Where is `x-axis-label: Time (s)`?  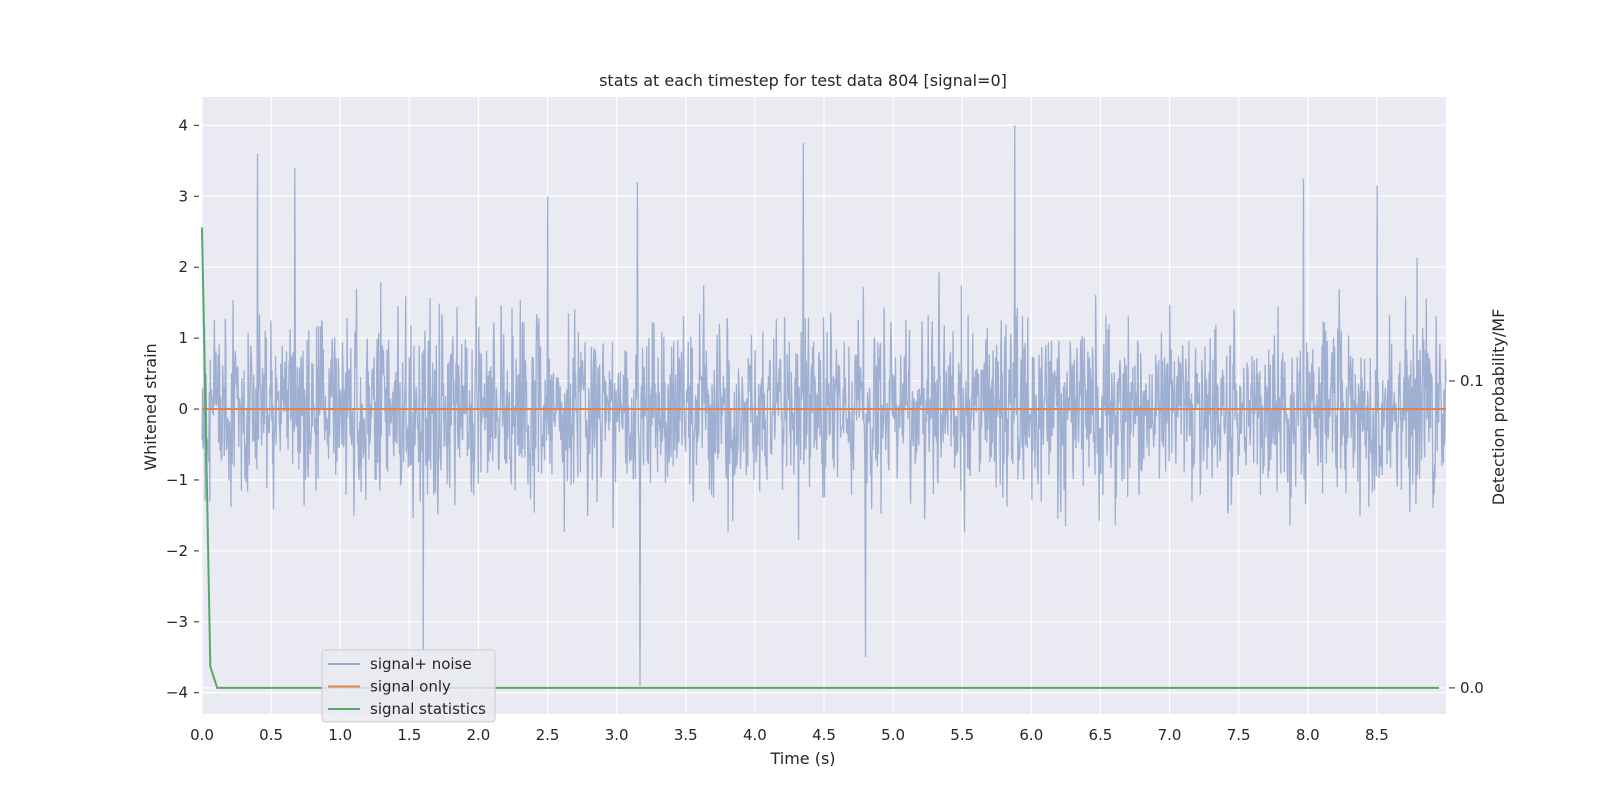
x-axis-label: Time (s) is located at coordinates (802, 758).